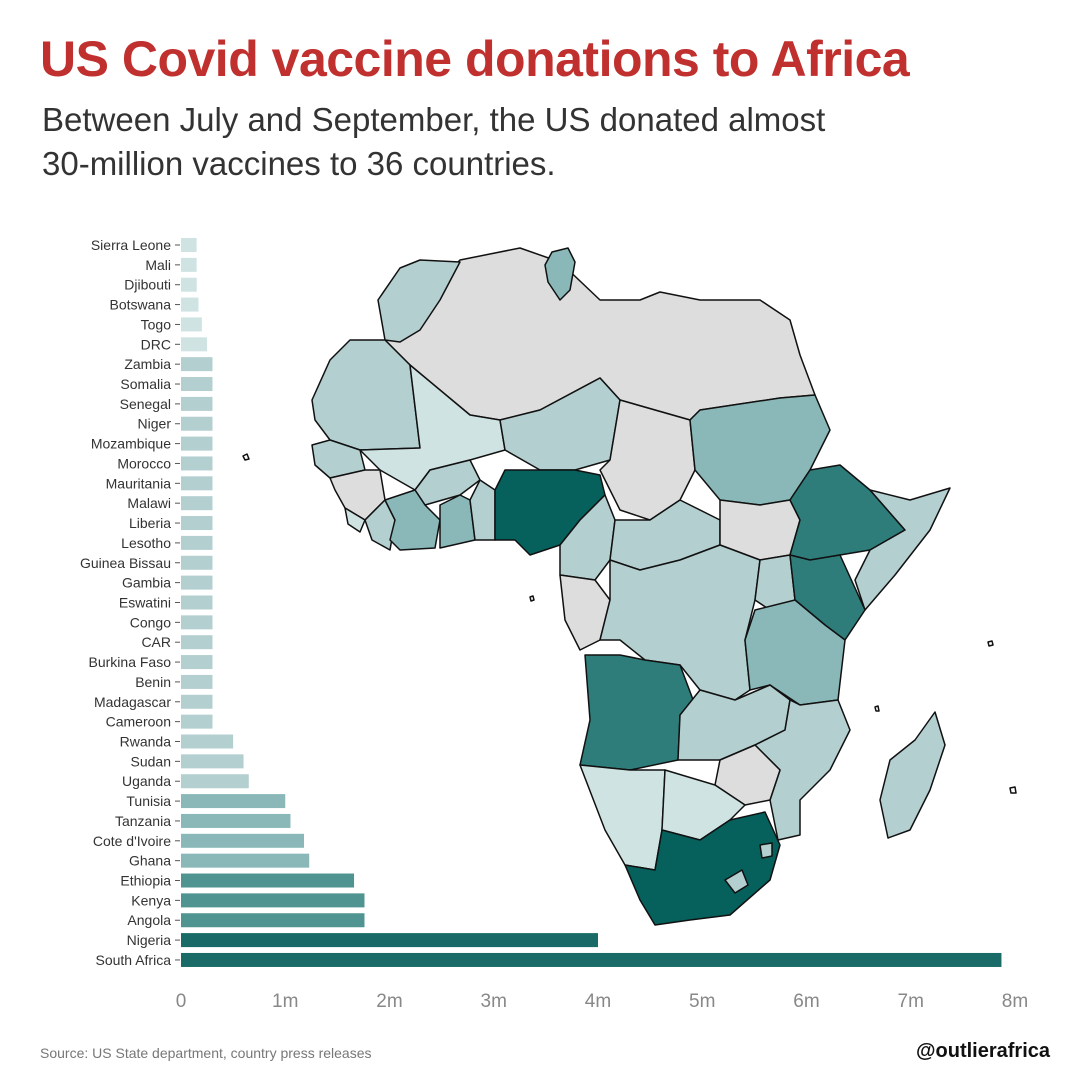  I want to click on bar-tunisia, so click(233, 801).